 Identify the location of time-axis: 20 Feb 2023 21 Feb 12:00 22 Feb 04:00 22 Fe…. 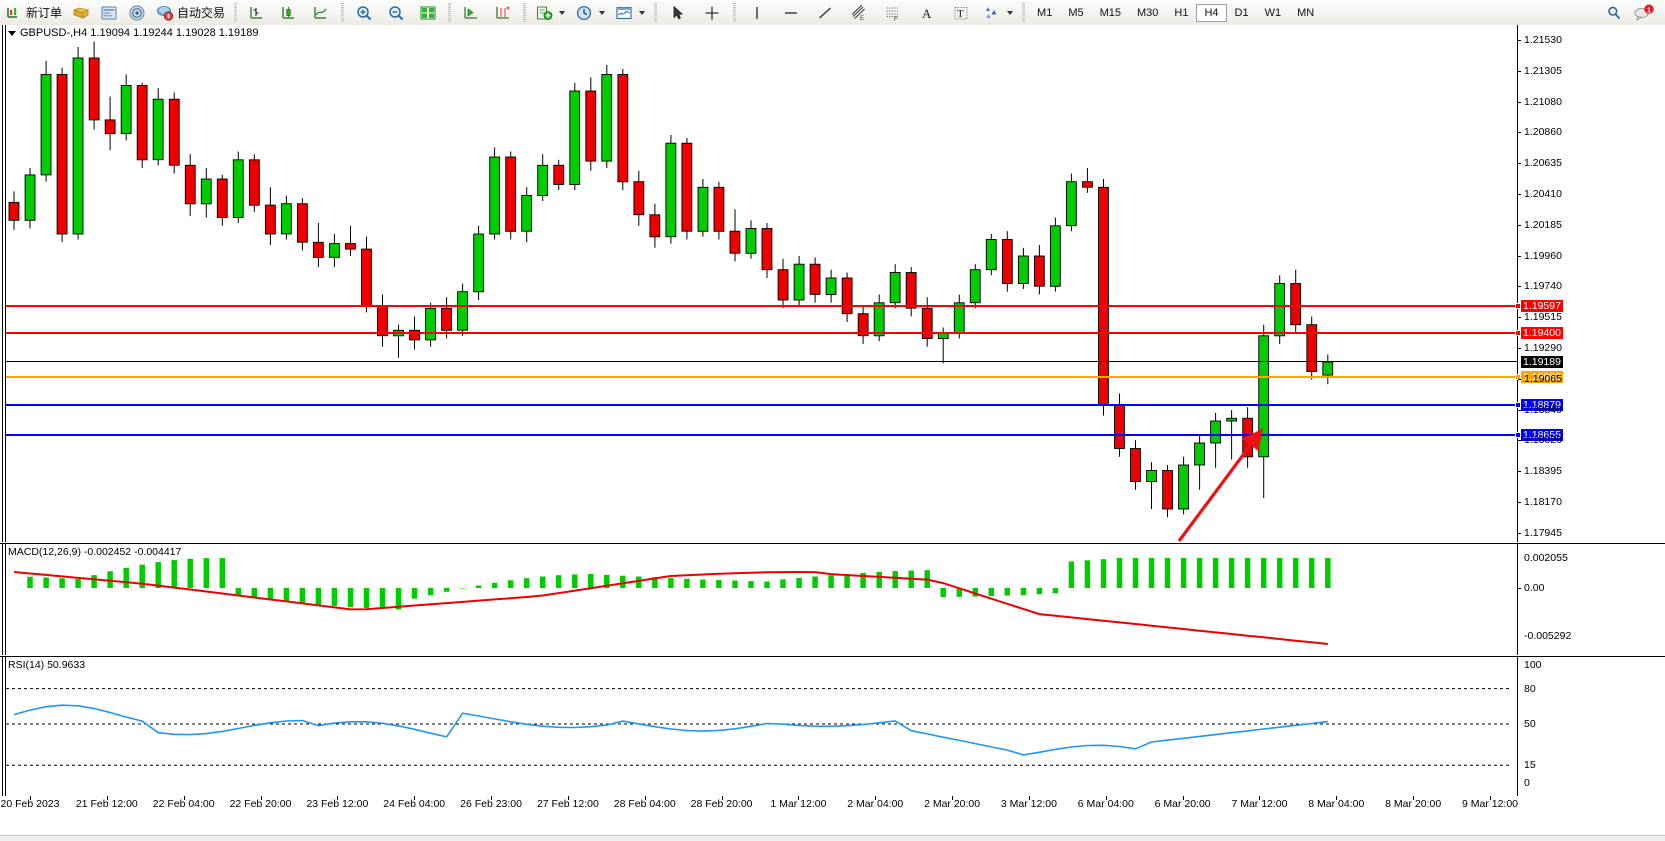
(832, 806).